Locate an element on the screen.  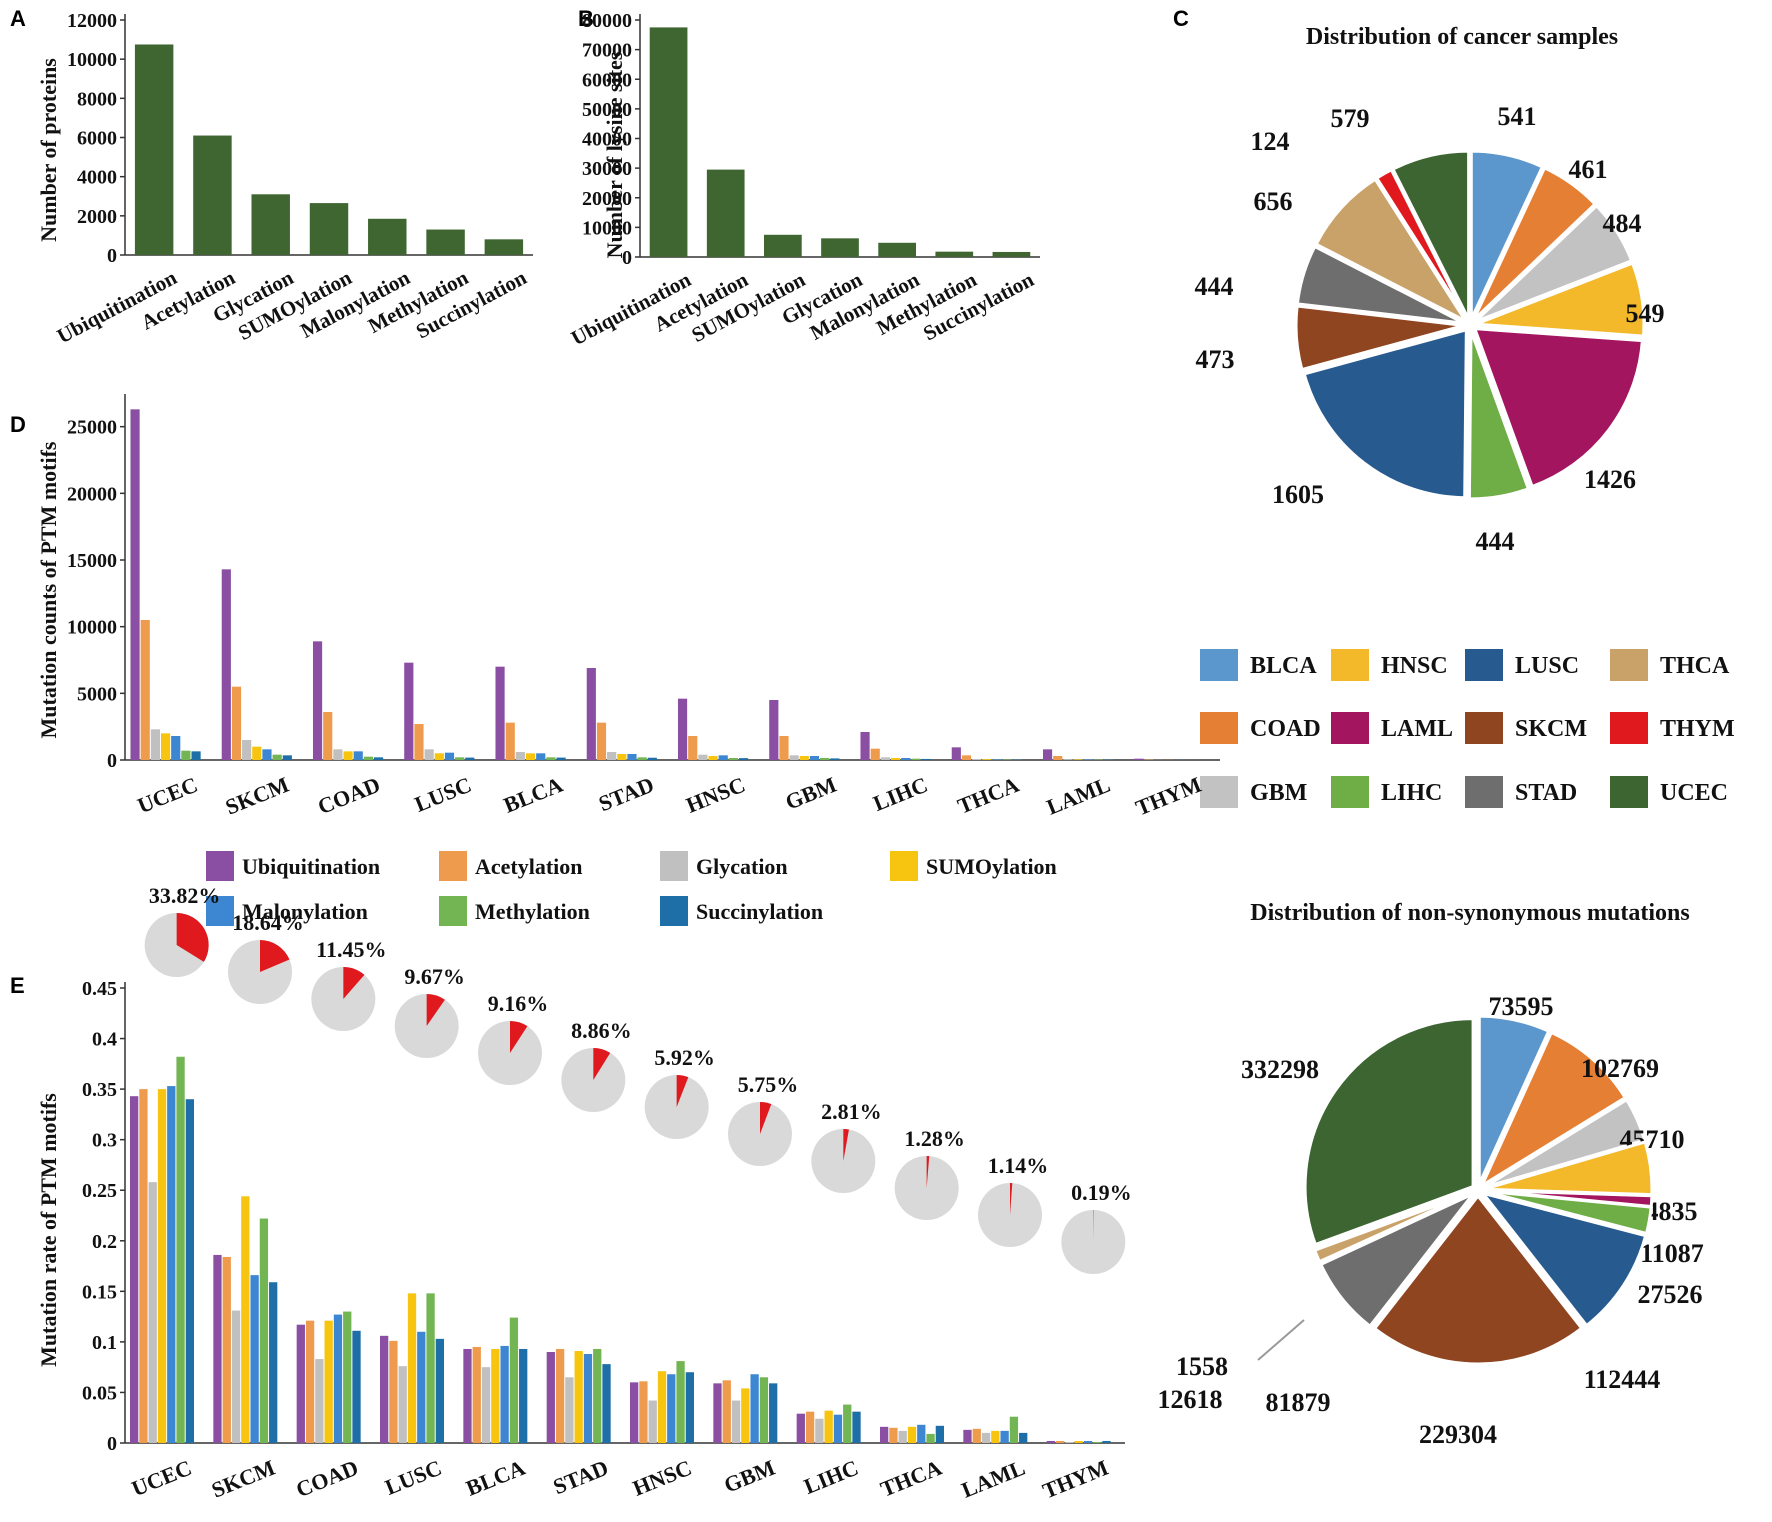
pie-value-label: 1558 is located at coordinates (1202, 1366).